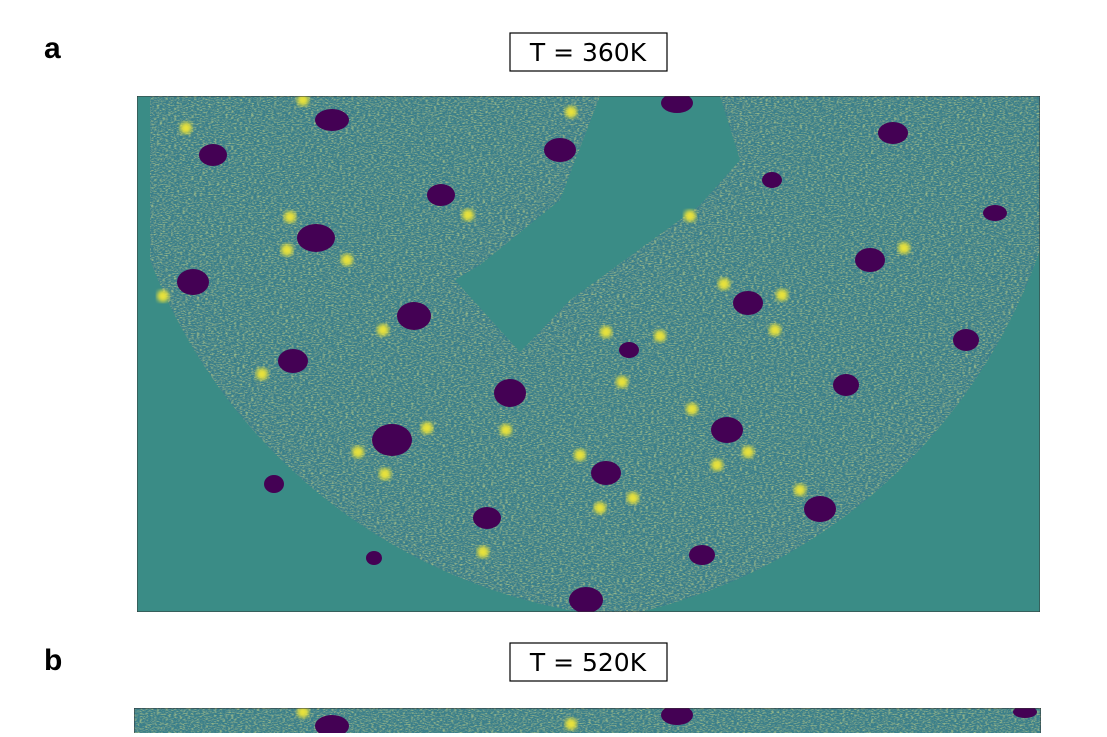  I want to click on notch, so click(597, 224).